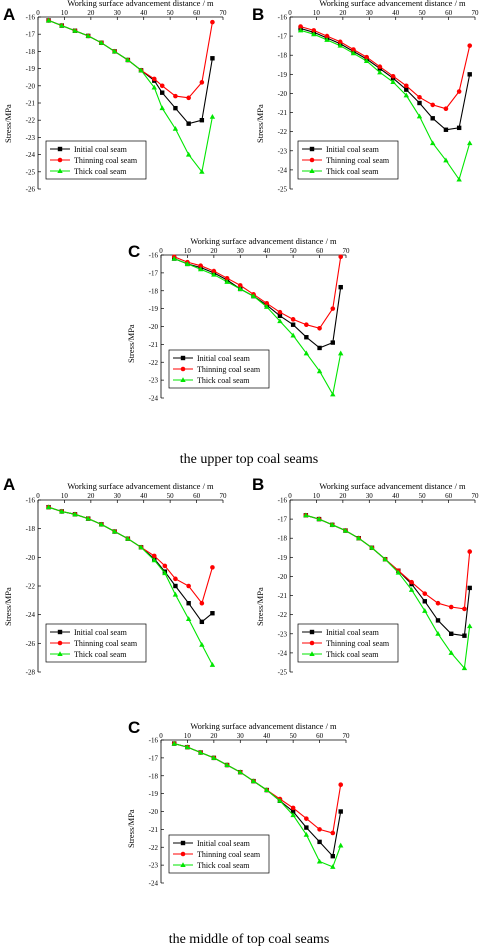 The image size is (498, 952). I want to click on x-tick-label: 50, so click(423, 13).